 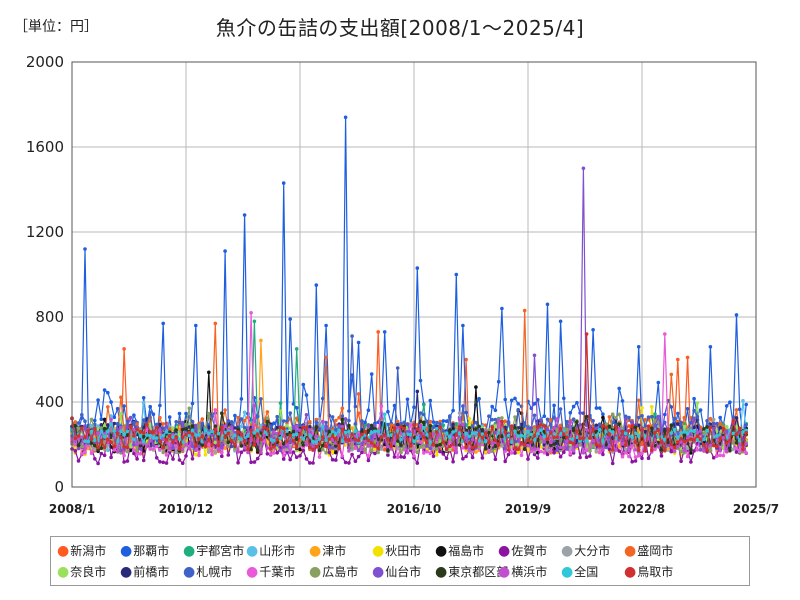 I want to click on x-tick-label: 2022/8, so click(x=642, y=509).